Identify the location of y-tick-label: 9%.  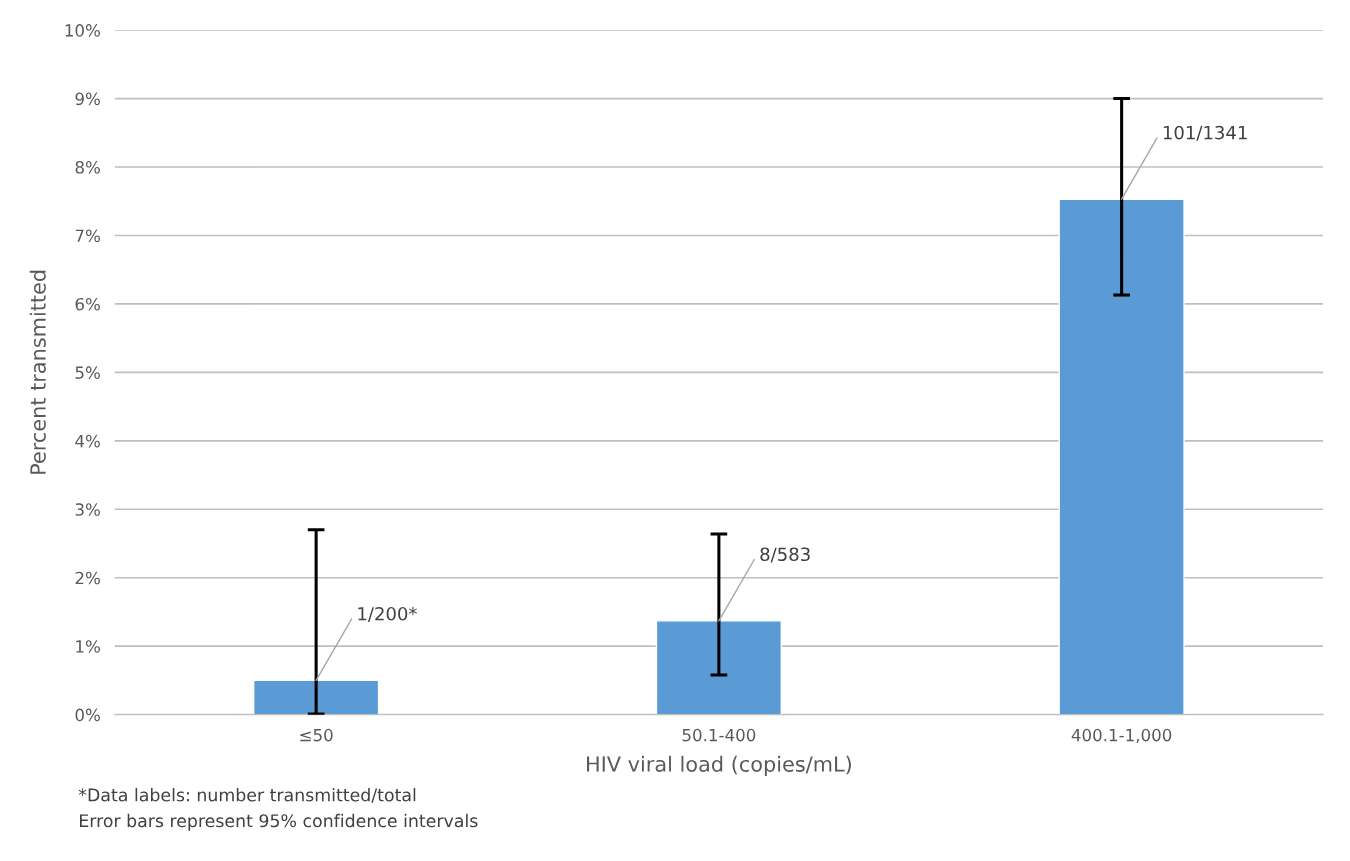
(87, 99).